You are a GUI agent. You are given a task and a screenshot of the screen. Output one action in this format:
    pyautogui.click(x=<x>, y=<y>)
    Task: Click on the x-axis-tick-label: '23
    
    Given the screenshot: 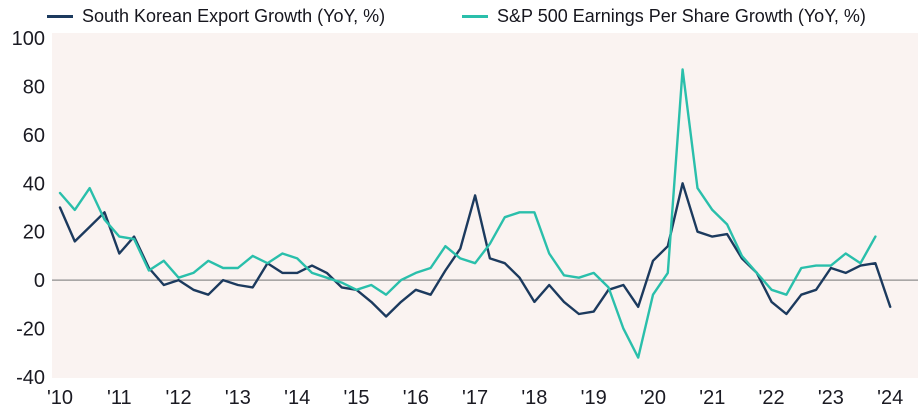 What is the action you would take?
    pyautogui.click(x=831, y=398)
    